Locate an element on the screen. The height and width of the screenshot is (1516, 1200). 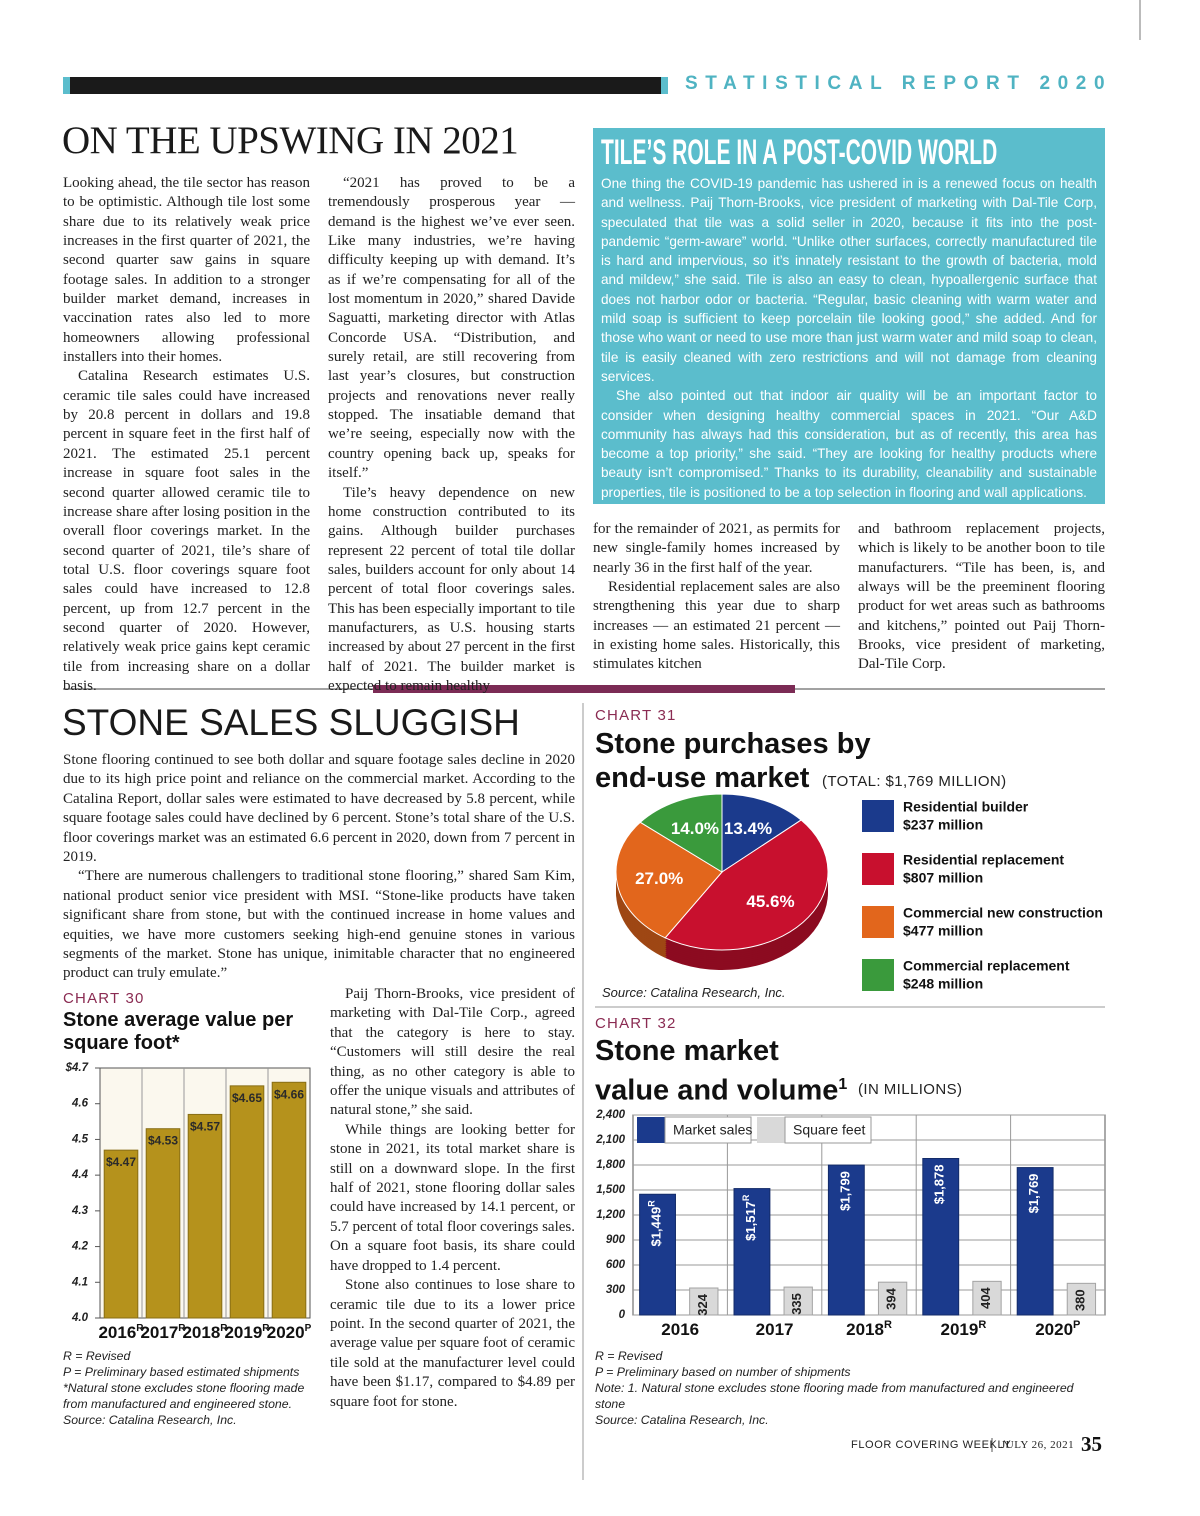
header-accent is located at coordinates (66, 85).